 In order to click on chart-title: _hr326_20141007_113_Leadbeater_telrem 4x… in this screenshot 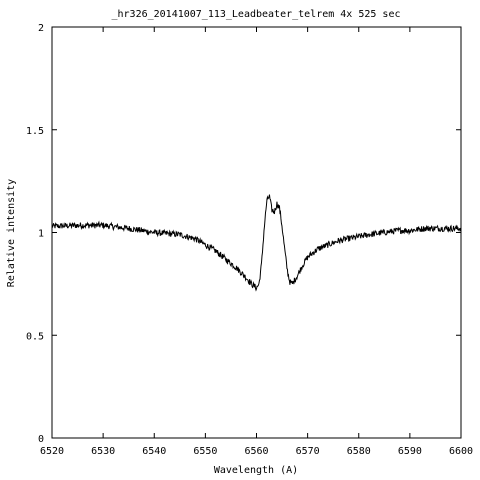, I will do `click(256, 14)`.